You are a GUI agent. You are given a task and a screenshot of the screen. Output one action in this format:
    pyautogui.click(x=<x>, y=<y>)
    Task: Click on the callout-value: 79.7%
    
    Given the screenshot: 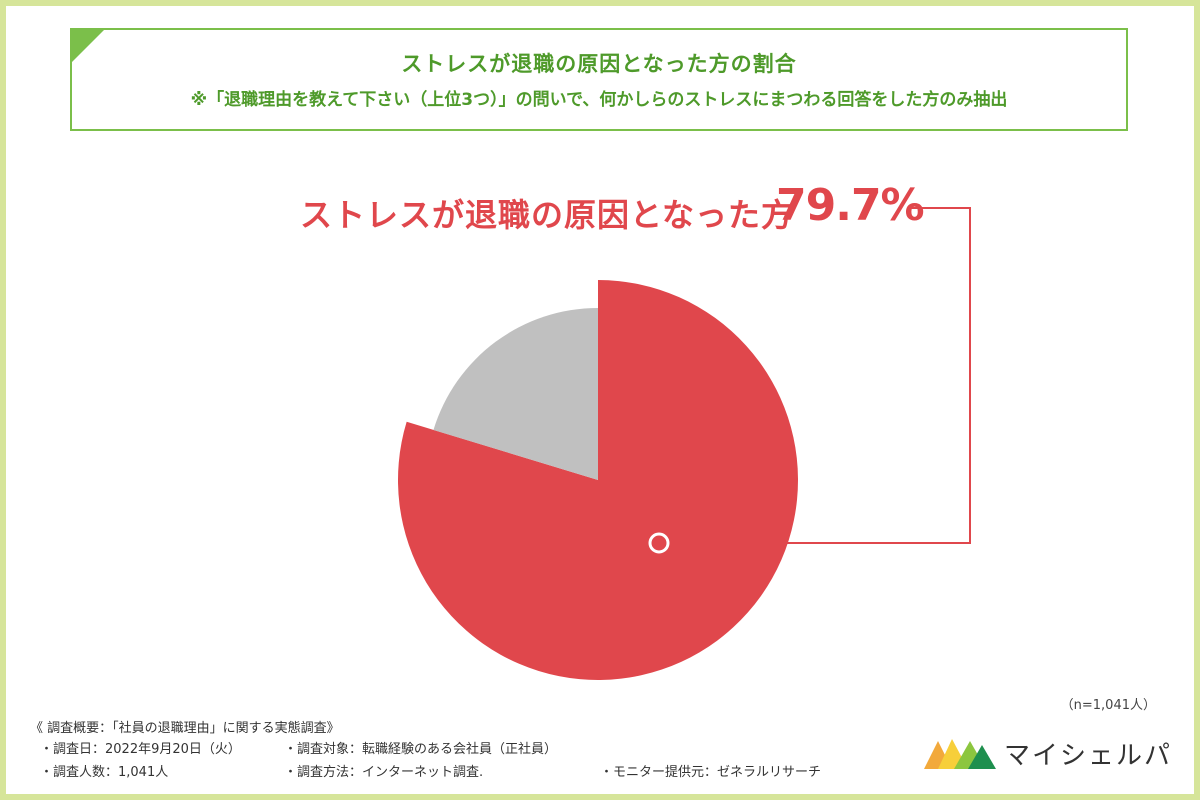 What is the action you would take?
    pyautogui.click(x=850, y=205)
    